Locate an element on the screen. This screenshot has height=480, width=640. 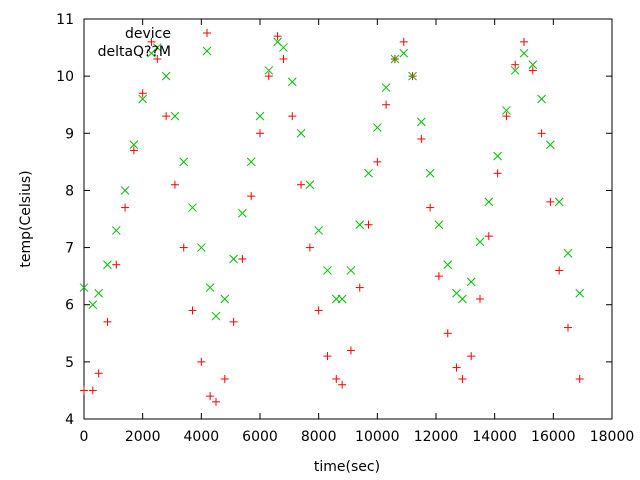
legend-marker-deltaqm is located at coordinates (207, 51).